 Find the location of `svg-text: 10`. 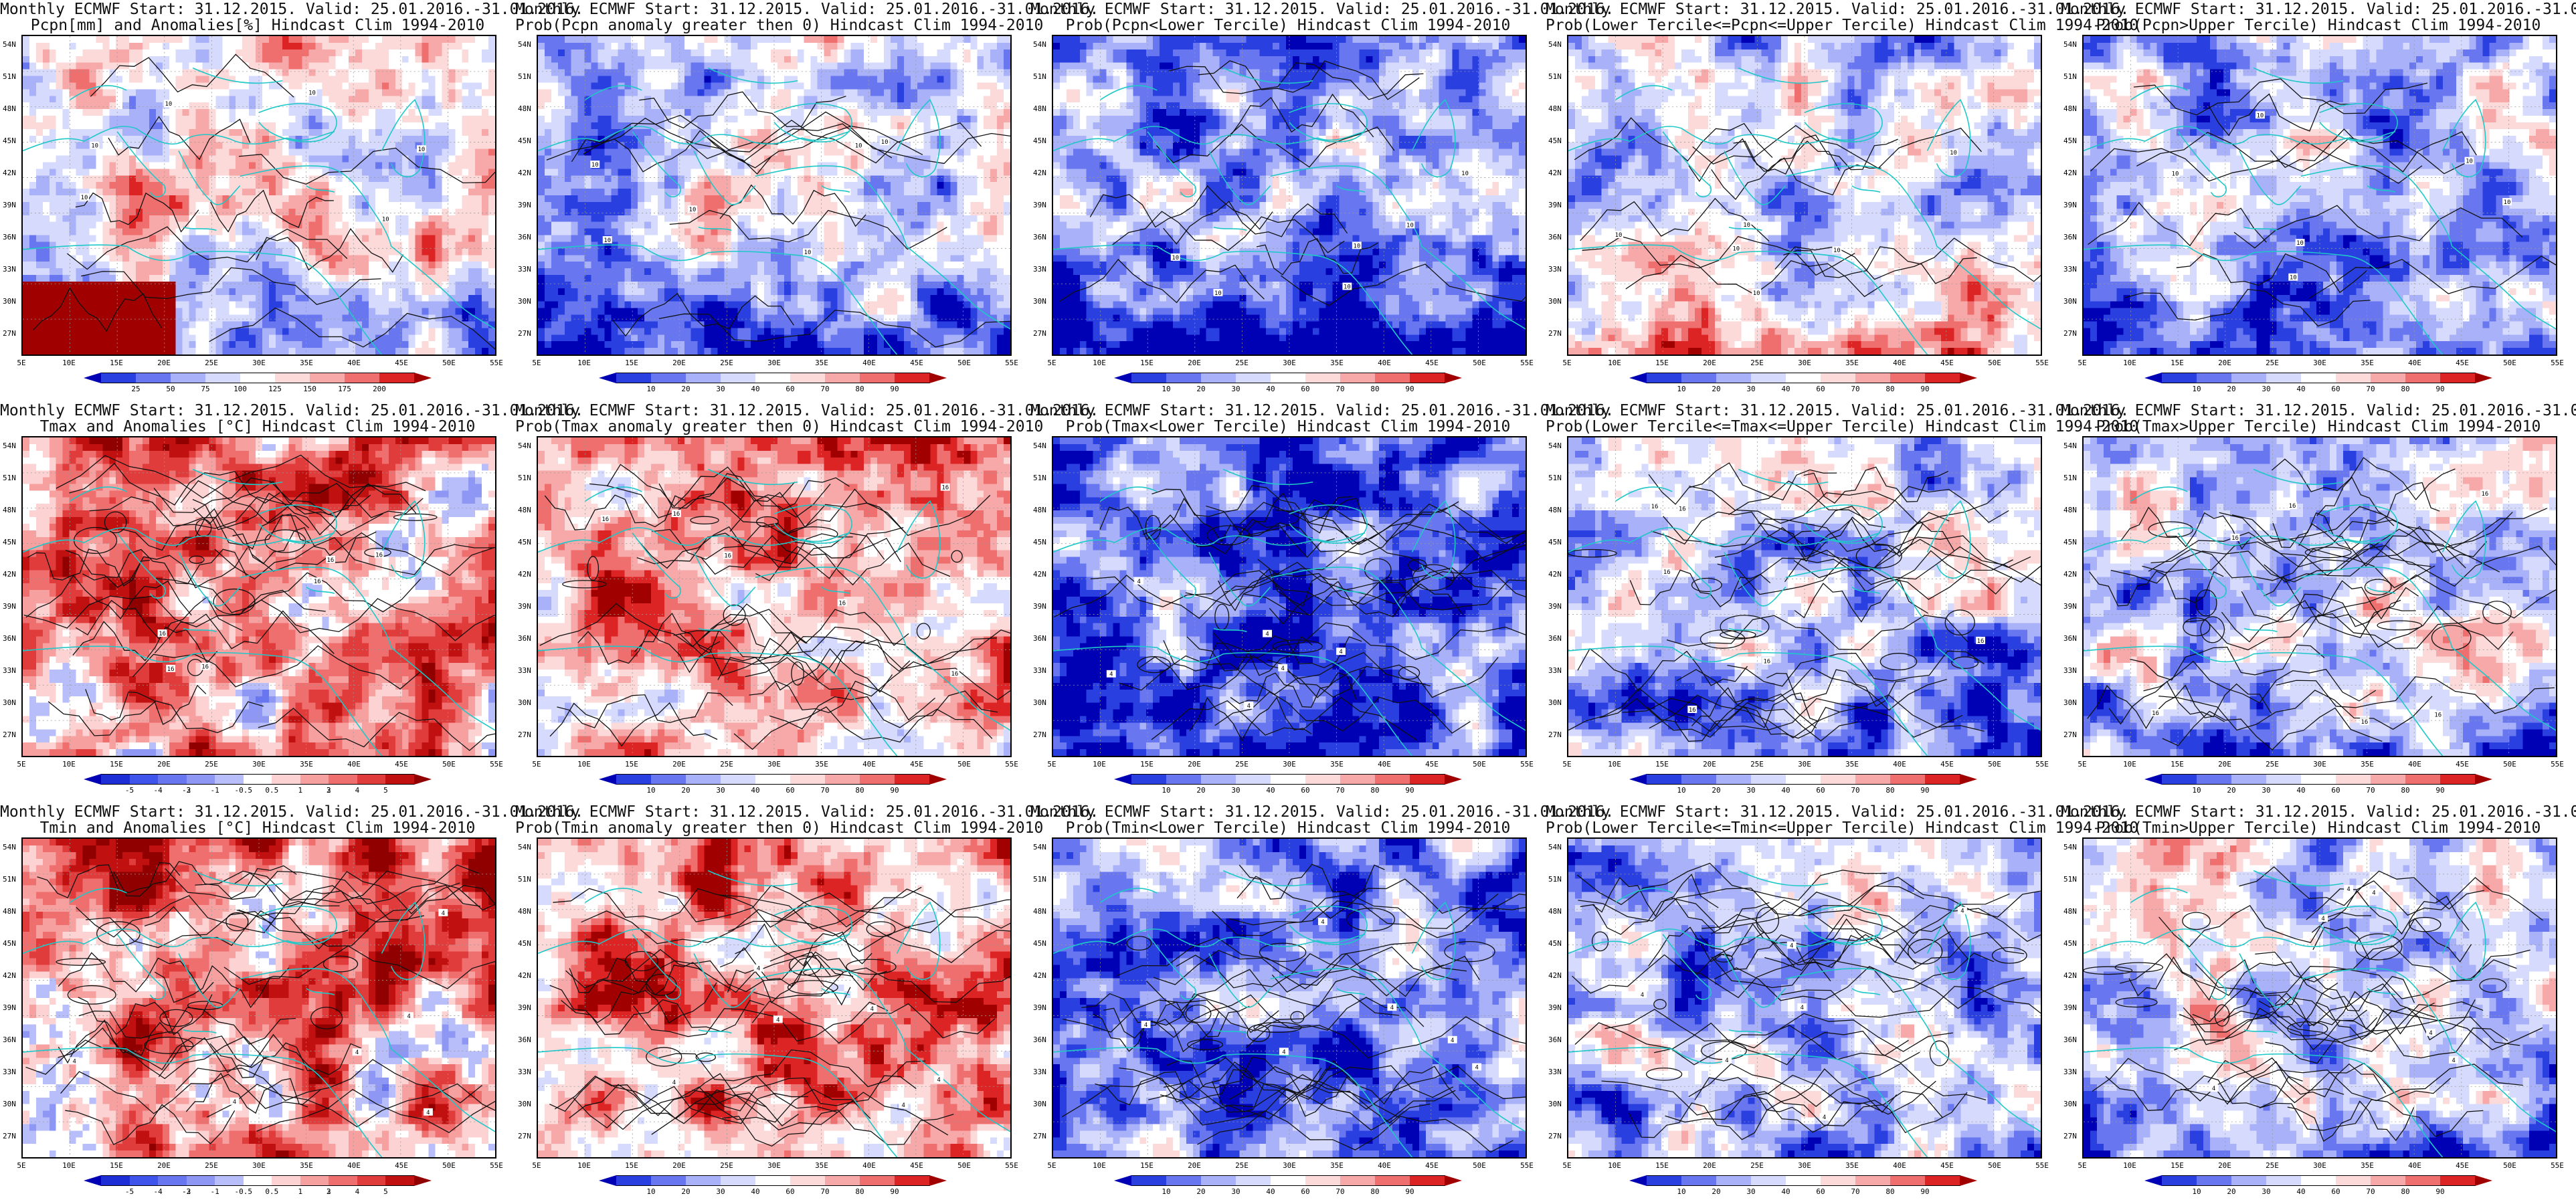

svg-text: 10 is located at coordinates (422, 149).